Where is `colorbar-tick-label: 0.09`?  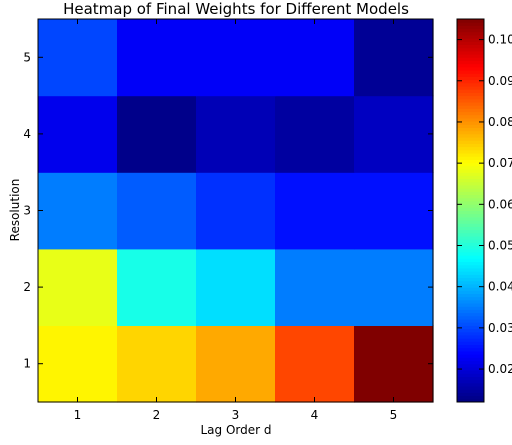
colorbar-tick-label: 0.09 is located at coordinates (500, 81).